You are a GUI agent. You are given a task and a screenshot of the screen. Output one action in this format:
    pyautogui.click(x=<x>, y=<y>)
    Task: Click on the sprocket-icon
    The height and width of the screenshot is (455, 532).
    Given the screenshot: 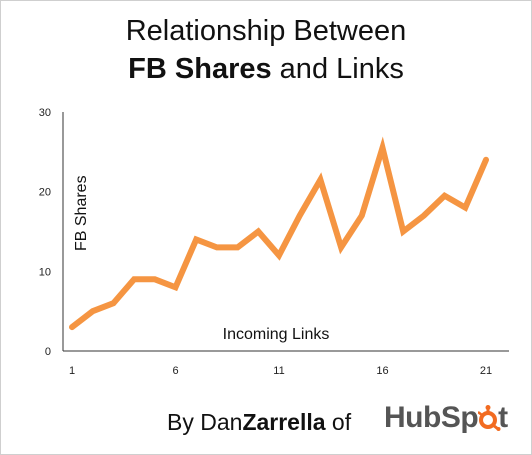 What is the action you would take?
    pyautogui.click(x=489, y=417)
    